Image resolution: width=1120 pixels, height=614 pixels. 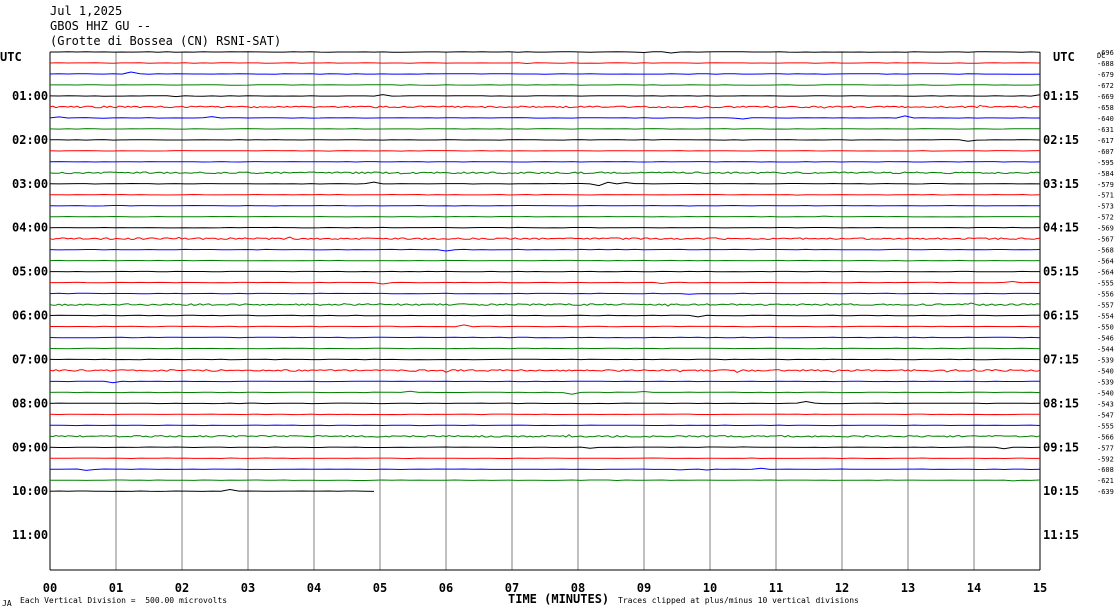 What do you see at coordinates (578, 588) in the screenshot?
I see `x-tick-label: 08` at bounding box center [578, 588].